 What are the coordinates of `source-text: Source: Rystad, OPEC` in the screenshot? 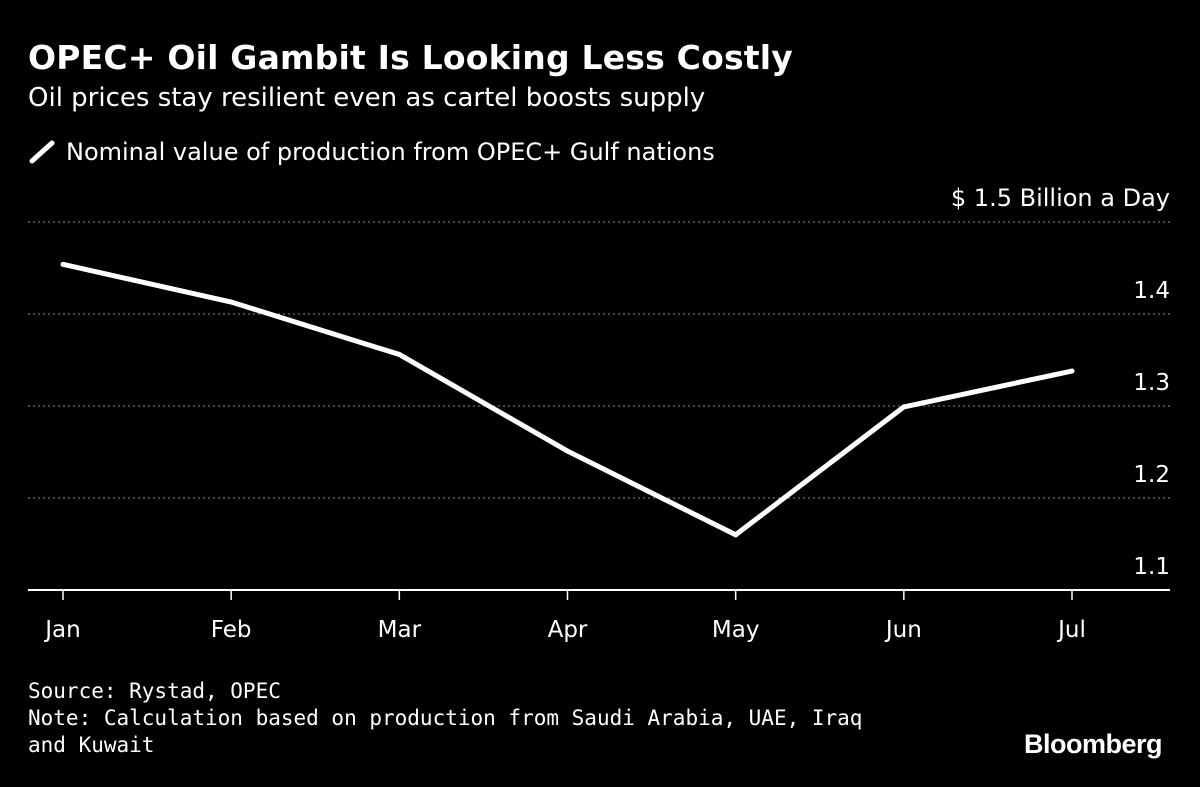 It's located at (154, 691).